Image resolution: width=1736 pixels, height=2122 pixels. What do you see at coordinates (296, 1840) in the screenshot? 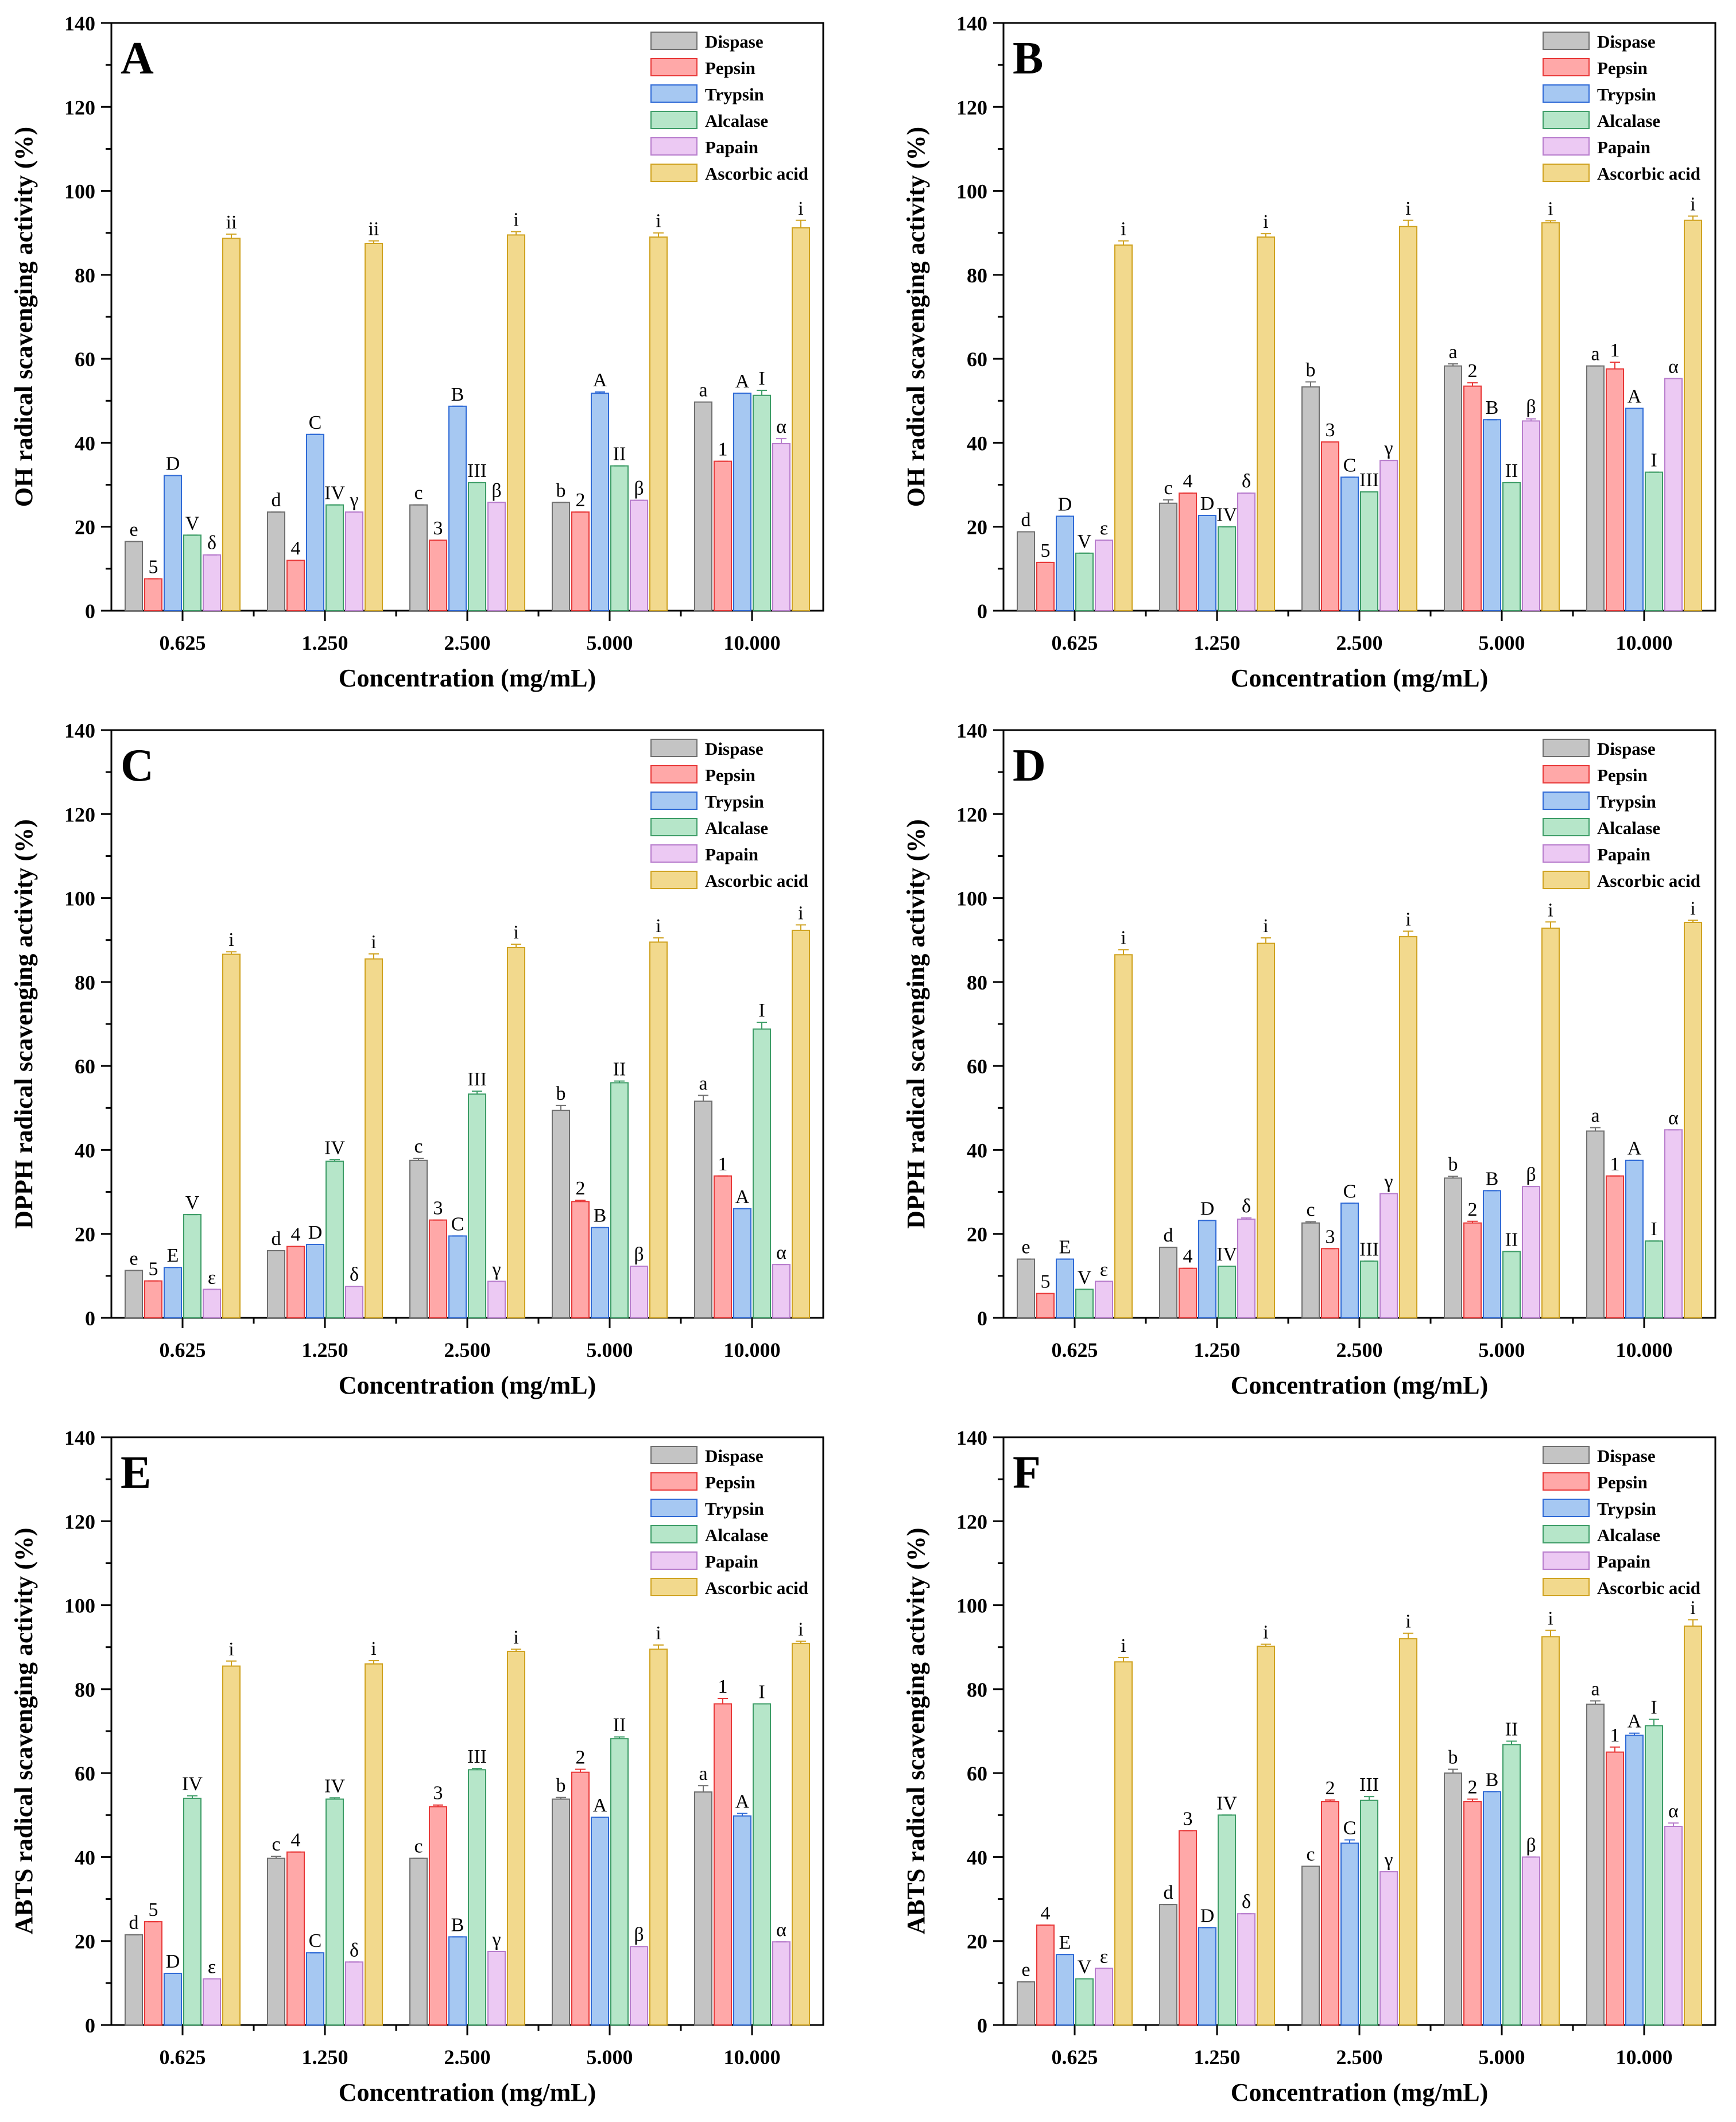
I see `significance-label: 4` at bounding box center [296, 1840].